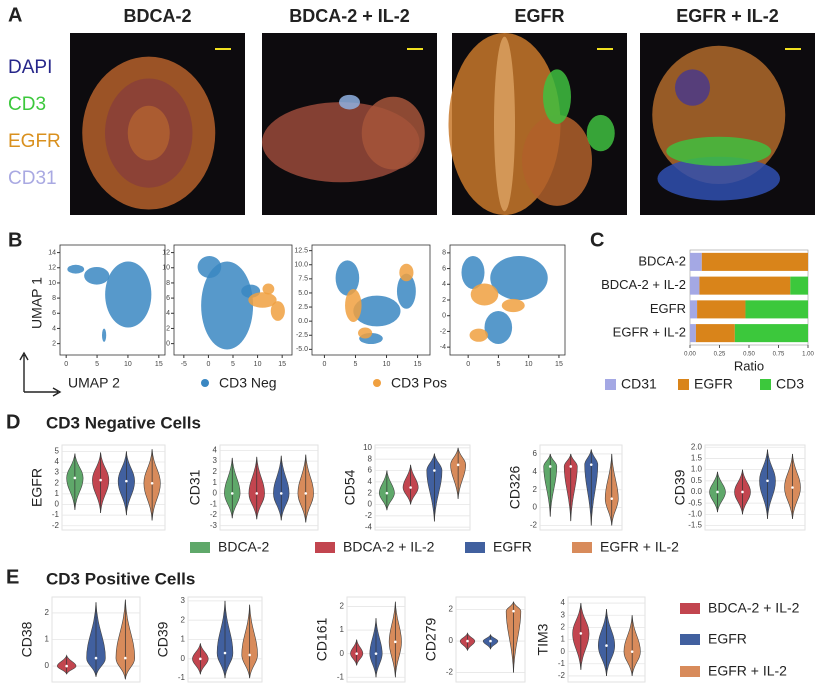 This screenshot has height=699, width=825. I want to click on panel-label: D, so click(13, 422).